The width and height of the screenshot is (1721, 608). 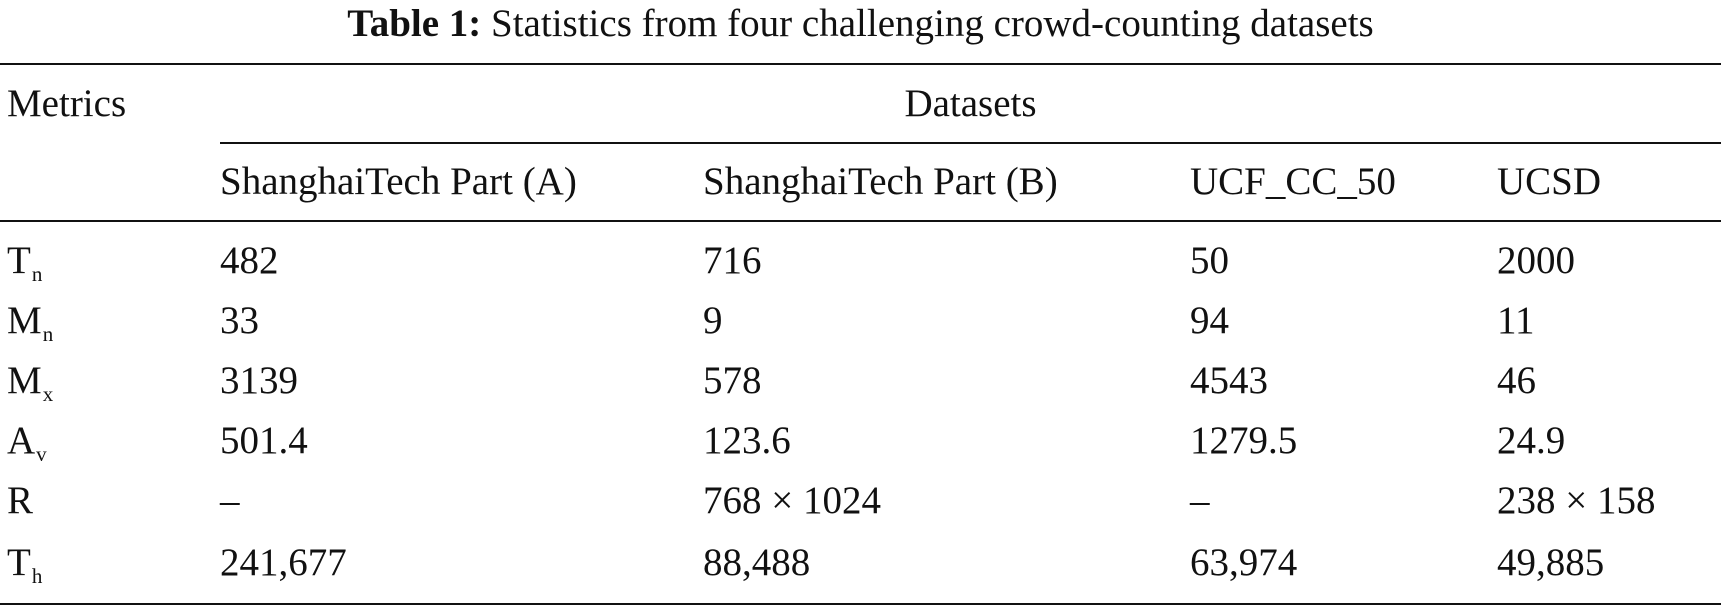 I want to click on table-cell: 1279.5, so click(x=1244, y=440).